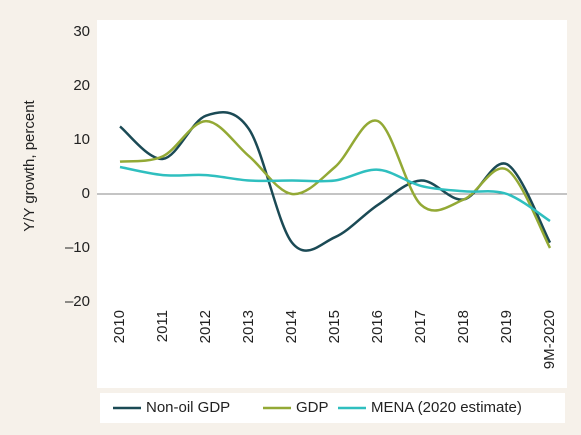 This screenshot has height=435, width=581. What do you see at coordinates (334, 326) in the screenshot?
I see `x-tick-label: 2015` at bounding box center [334, 326].